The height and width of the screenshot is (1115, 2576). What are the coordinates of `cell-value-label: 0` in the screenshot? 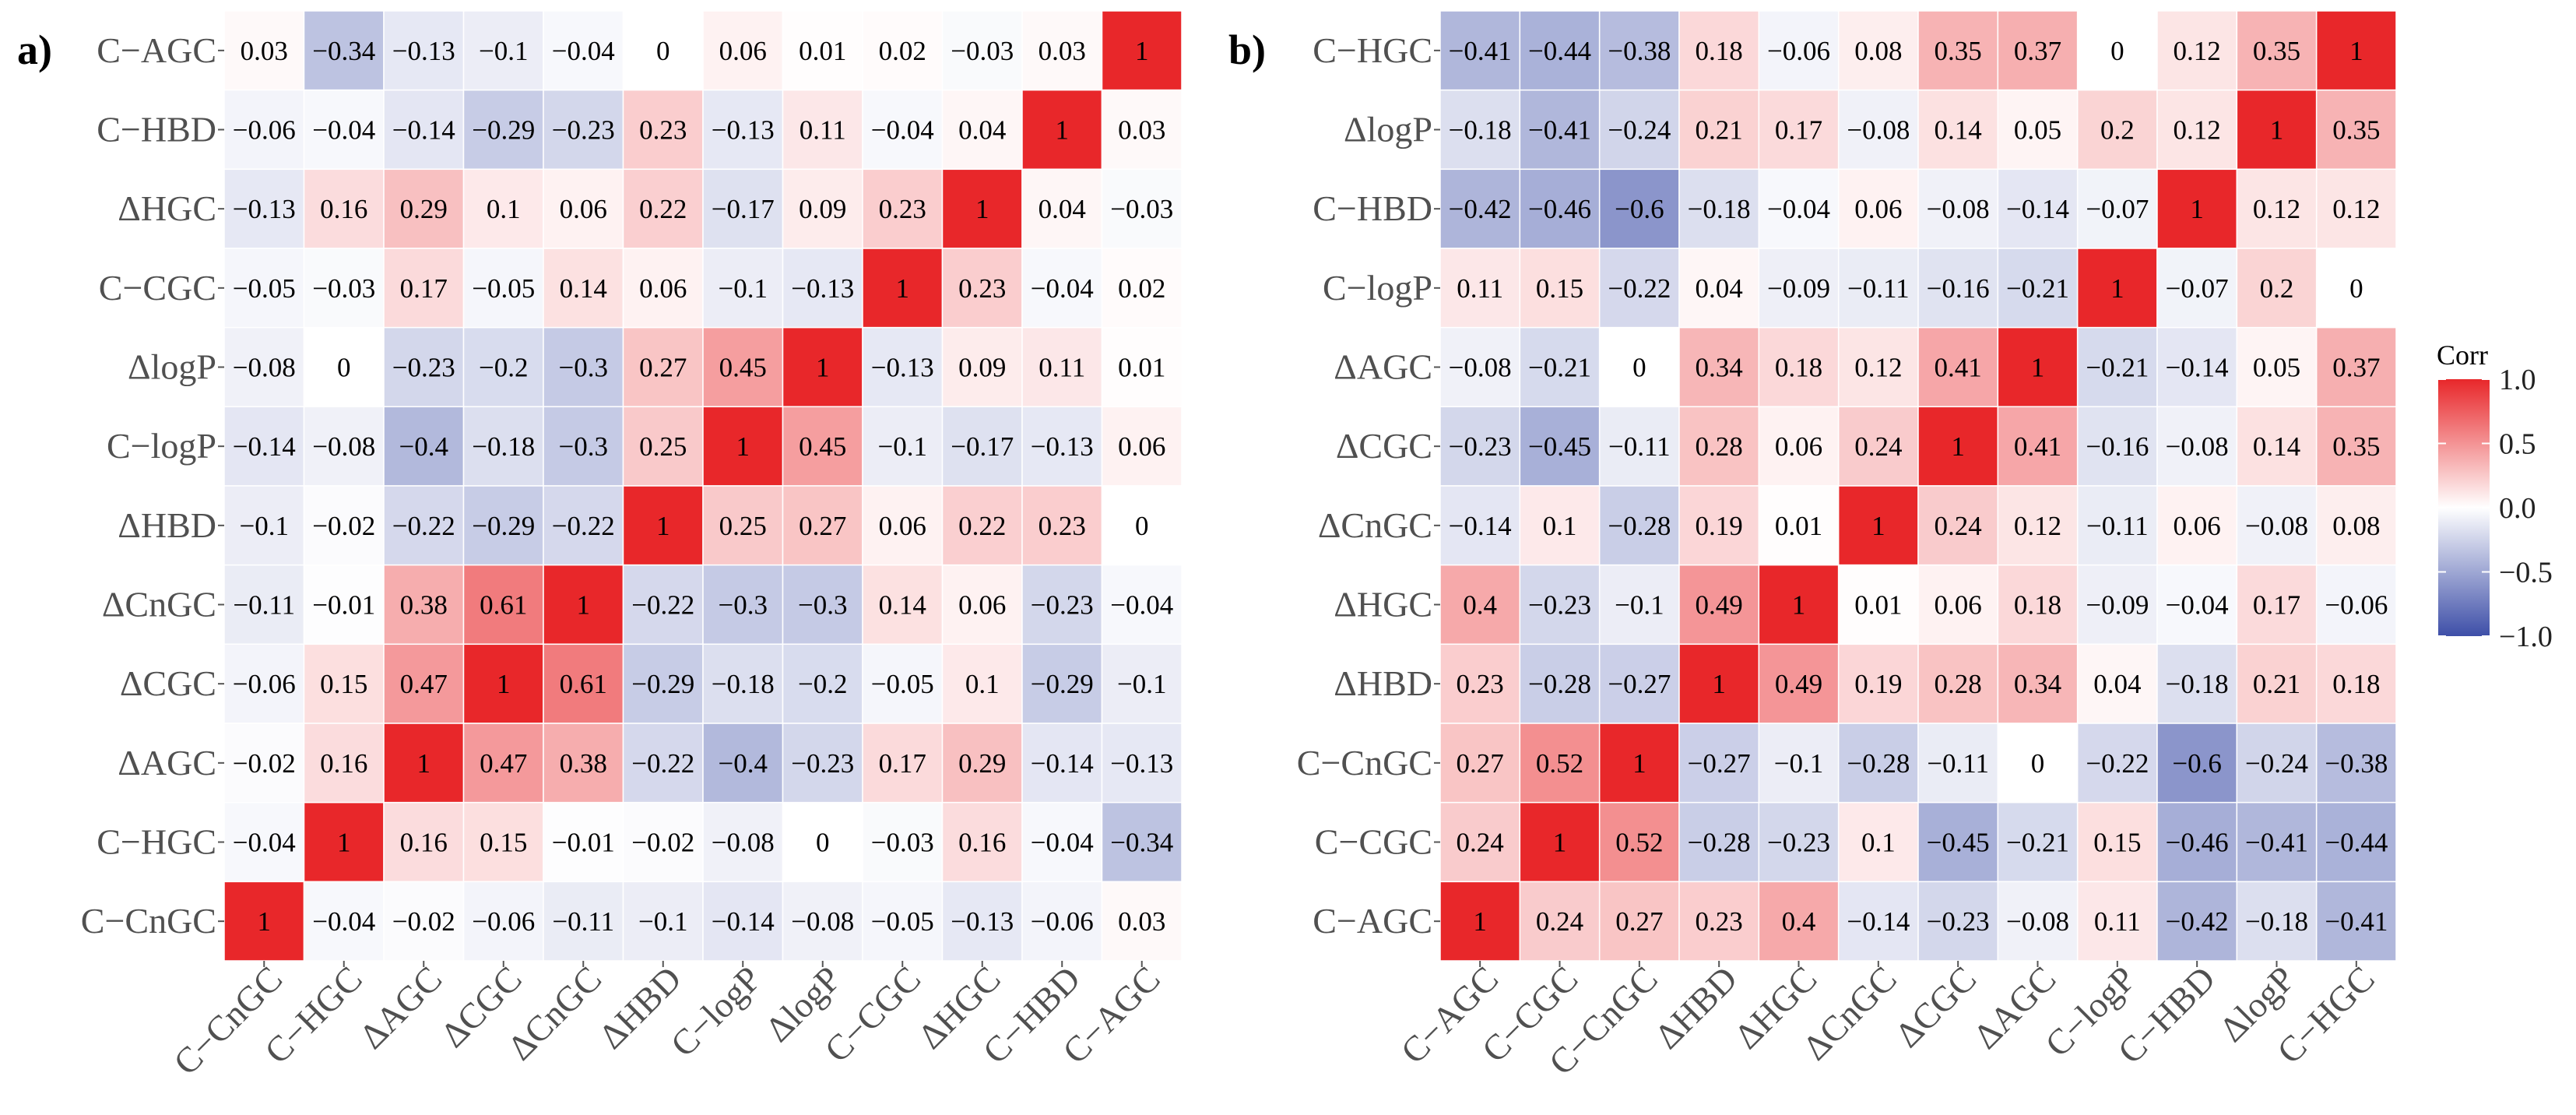 It's located at (1639, 368).